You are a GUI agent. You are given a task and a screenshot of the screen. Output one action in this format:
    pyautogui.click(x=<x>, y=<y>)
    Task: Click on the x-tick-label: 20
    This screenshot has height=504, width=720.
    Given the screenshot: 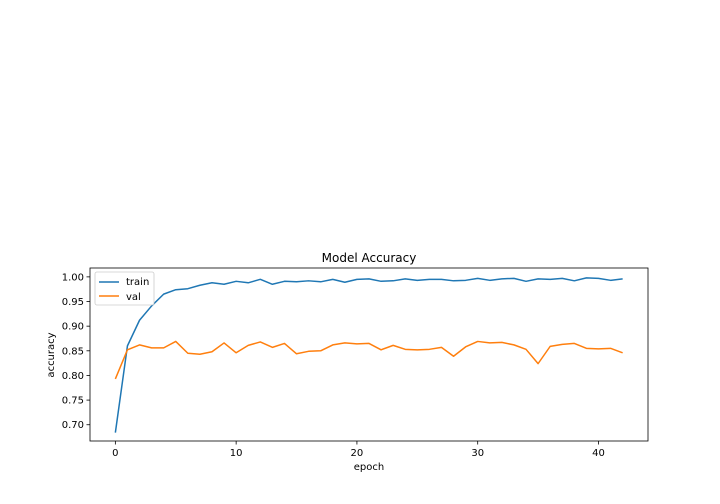 What is the action you would take?
    pyautogui.click(x=357, y=453)
    